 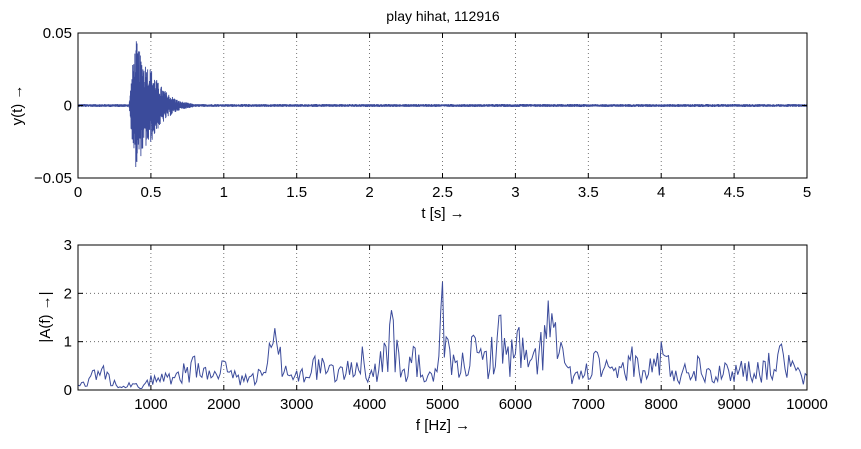 I want to click on y-tick-label: −0.05, so click(x=53, y=178).